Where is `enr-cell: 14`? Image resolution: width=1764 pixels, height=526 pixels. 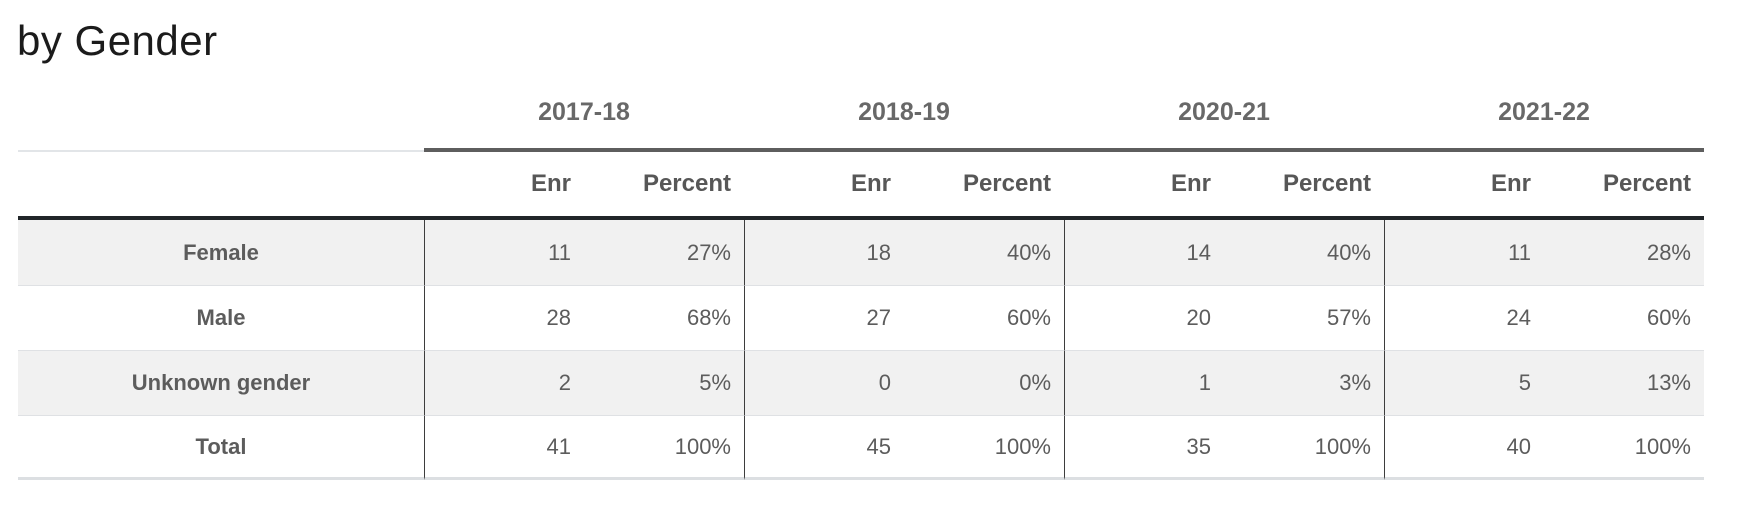
enr-cell: 14 is located at coordinates (1144, 252).